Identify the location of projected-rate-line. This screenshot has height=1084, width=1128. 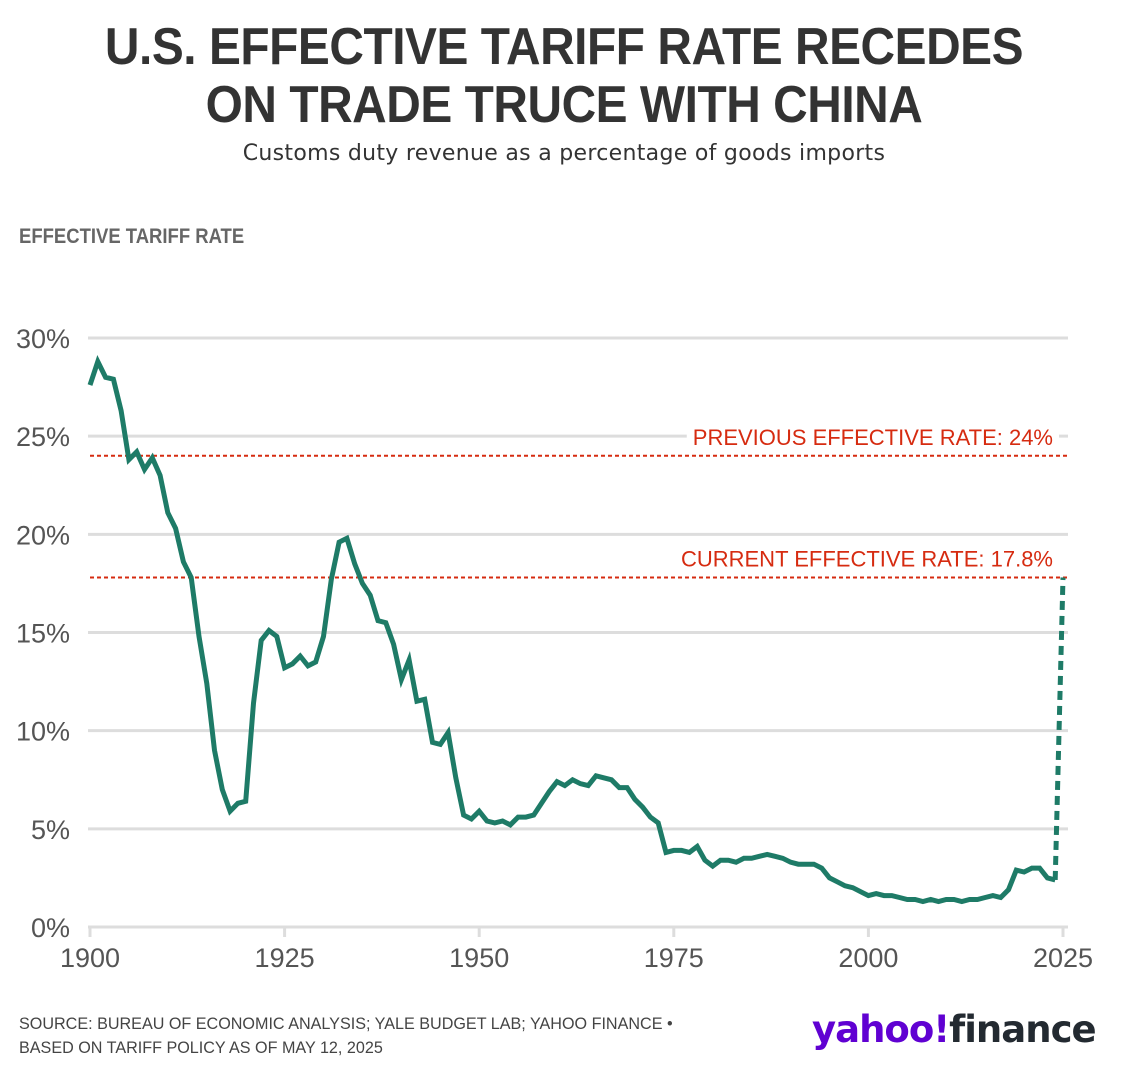
(1059, 728).